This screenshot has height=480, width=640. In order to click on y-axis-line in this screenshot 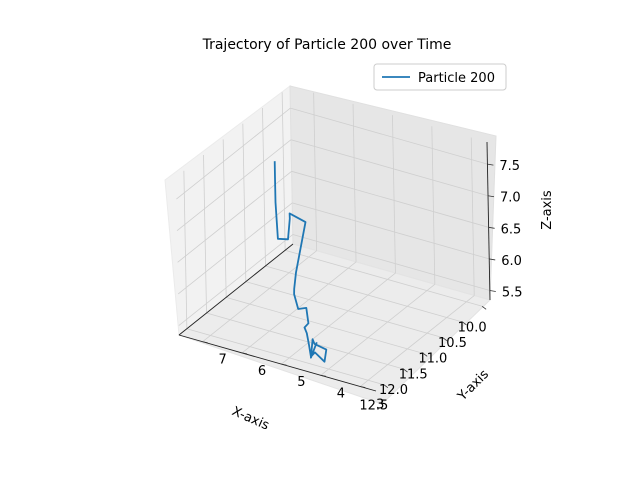, I will do `click(277, 363)`.